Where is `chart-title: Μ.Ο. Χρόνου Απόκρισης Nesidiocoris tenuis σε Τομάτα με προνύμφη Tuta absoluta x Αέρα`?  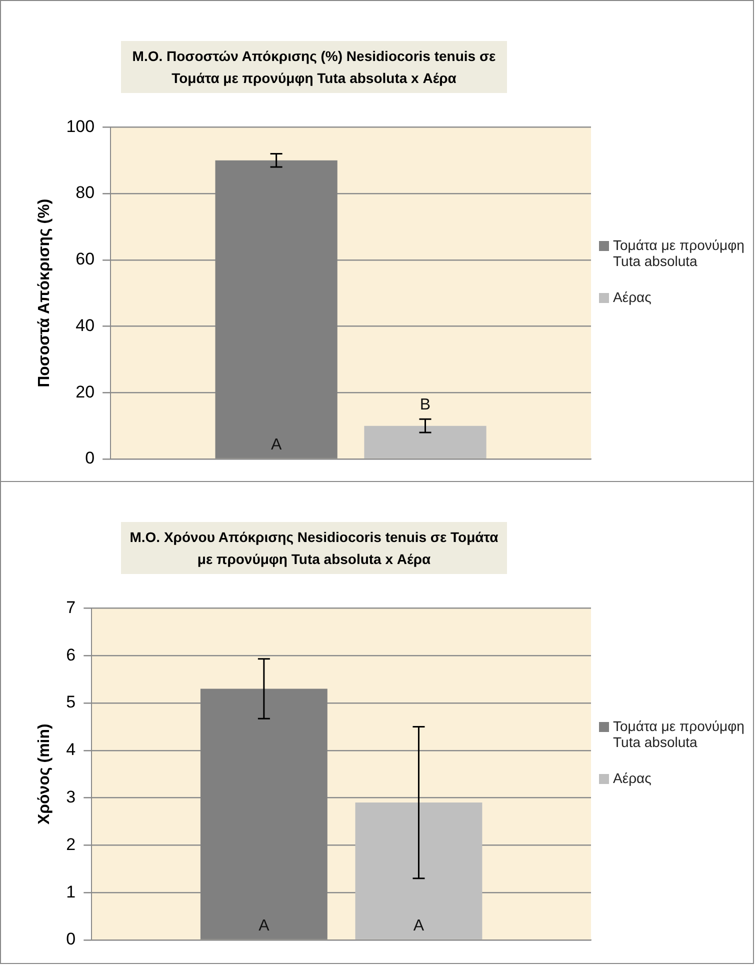
chart-title: Μ.Ο. Χρόνου Απόκρισης Nesidiocoris tenuis σε Τομάτα με προνύμφη Tuta absoluta x Αέρα is located at coordinates (314, 548).